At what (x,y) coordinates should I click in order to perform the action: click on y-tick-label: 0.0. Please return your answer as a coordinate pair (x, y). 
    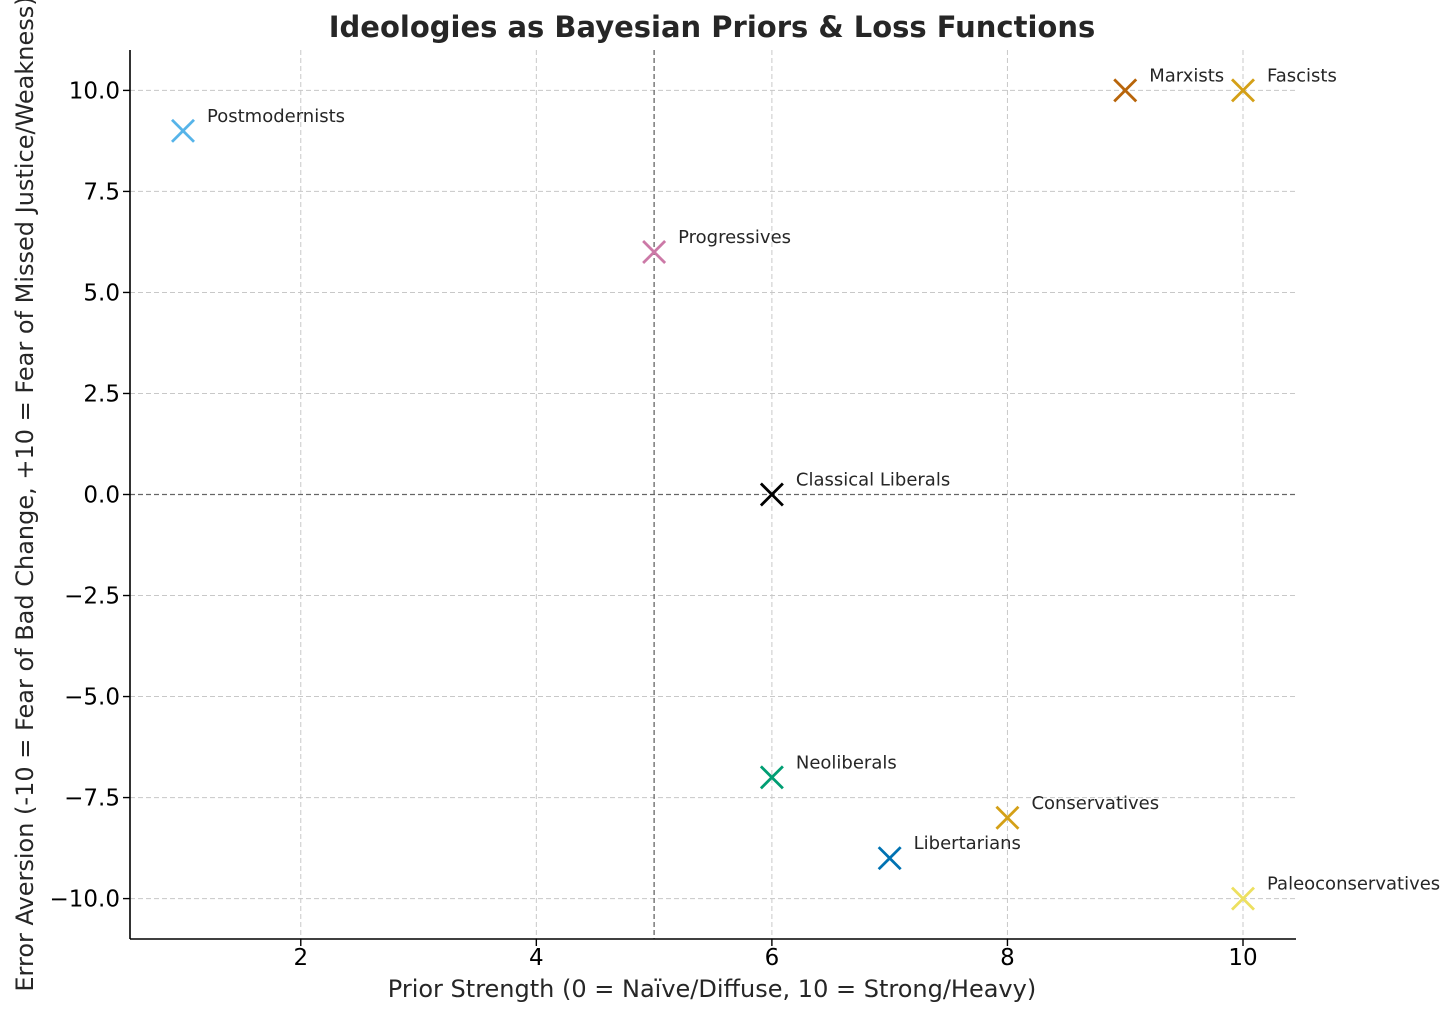
    Looking at the image, I should click on (101, 496).